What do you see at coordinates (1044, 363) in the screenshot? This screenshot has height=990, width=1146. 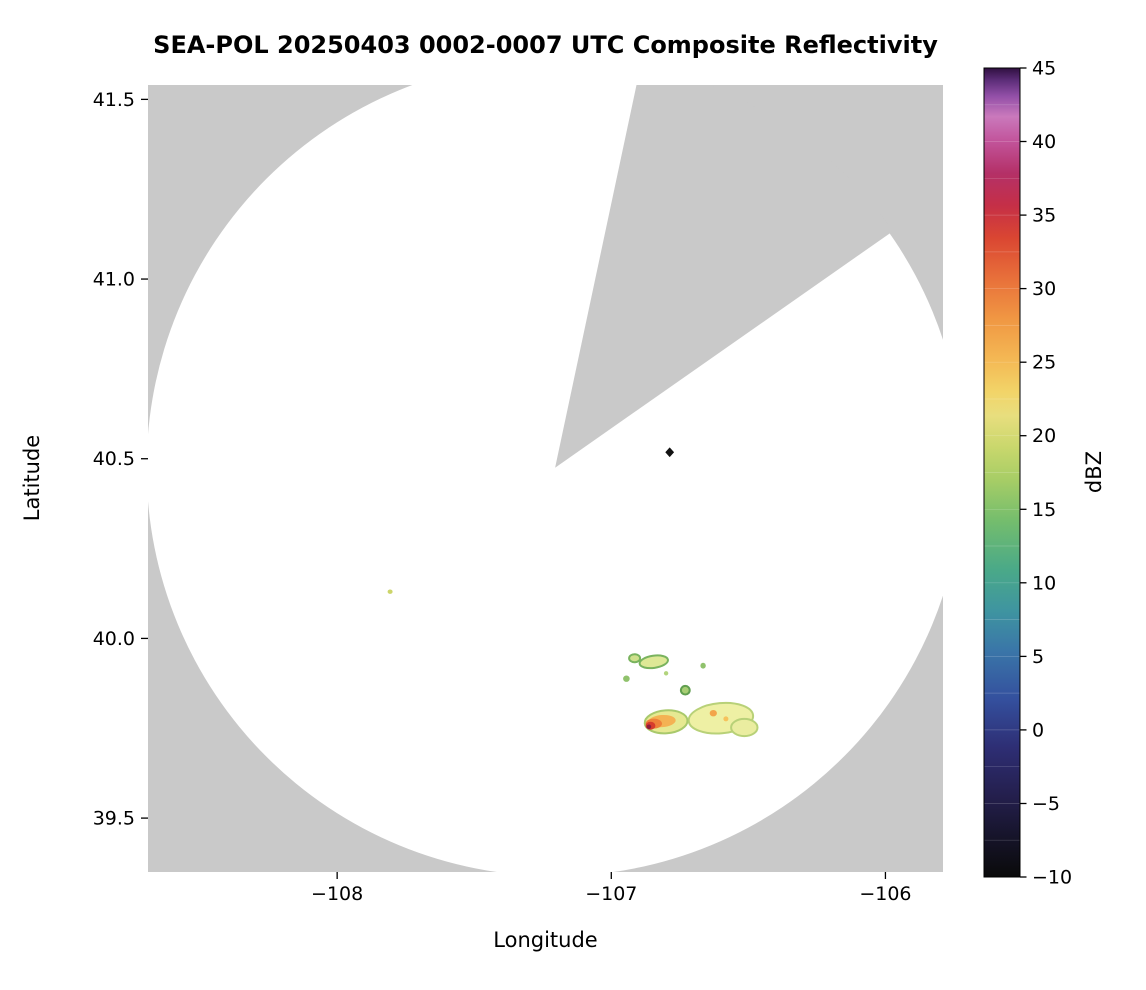 I see `colorbar-tick-label: 25` at bounding box center [1044, 363].